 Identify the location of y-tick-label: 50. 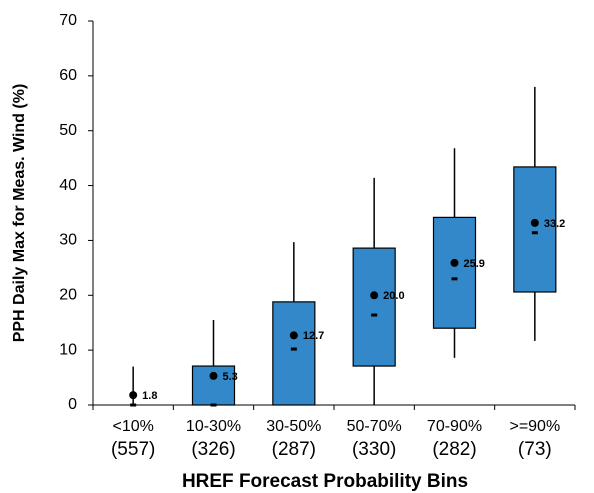
(68, 130).